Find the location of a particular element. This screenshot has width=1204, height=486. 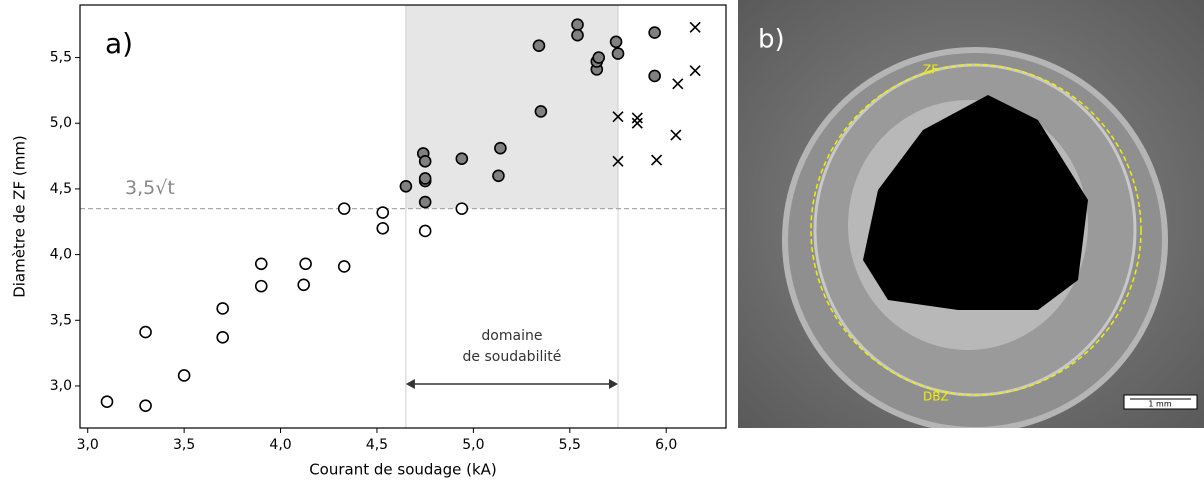

x-axis-label: Courant de soudage (kA) is located at coordinates (403, 470).